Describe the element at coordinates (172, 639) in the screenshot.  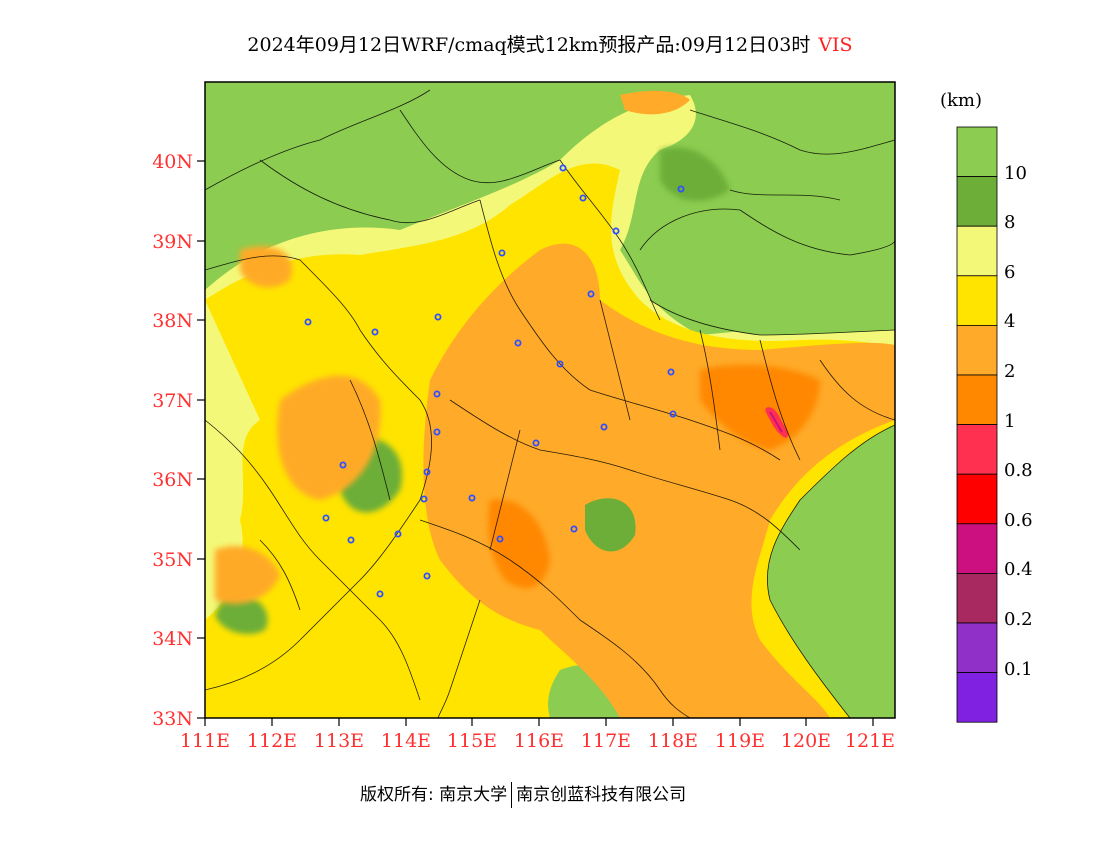
I see `lat-label-34: 34N` at that location.